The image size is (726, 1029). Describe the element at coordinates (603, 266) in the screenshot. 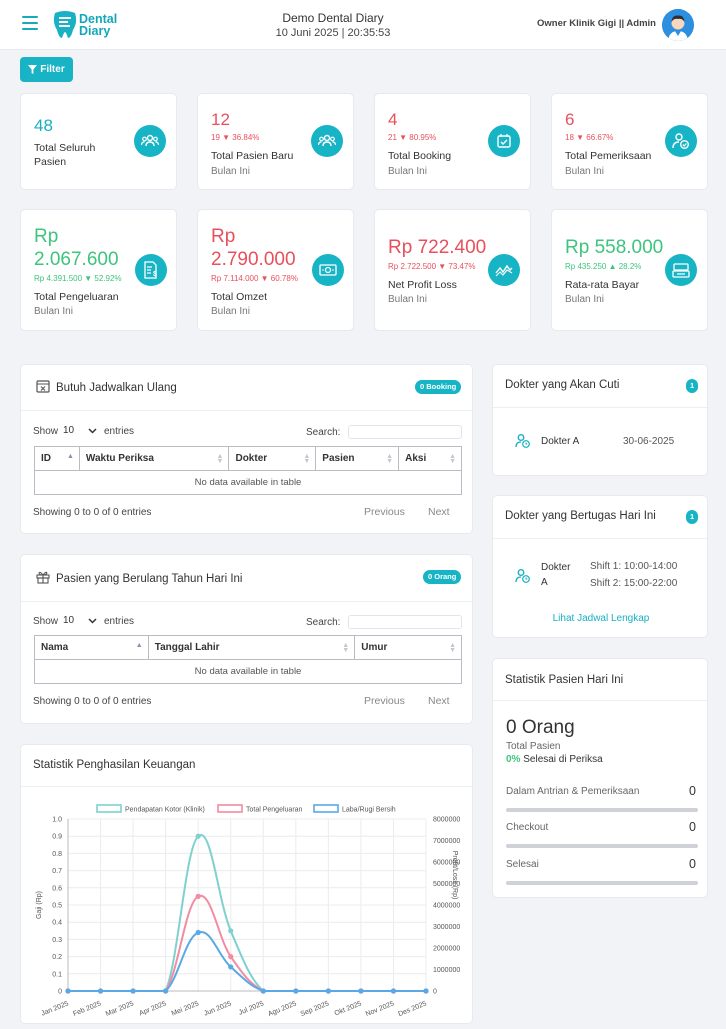

I see `stat-change: Rp 435.250 ▲ 28.2%` at that location.